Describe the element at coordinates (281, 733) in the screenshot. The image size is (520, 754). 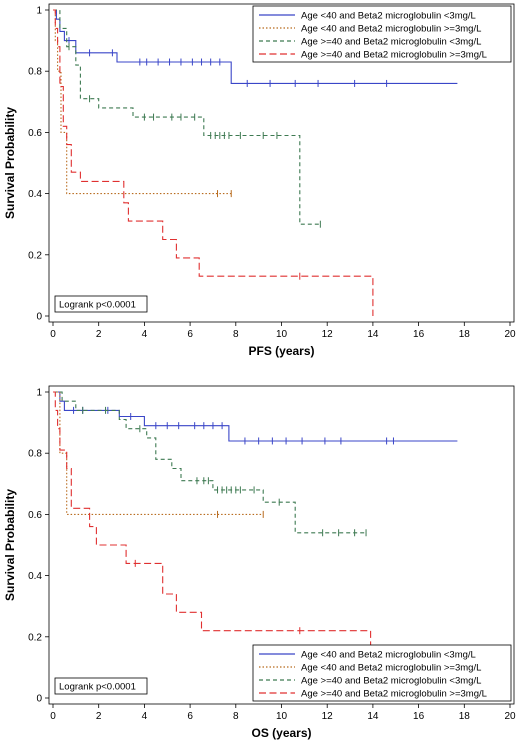
I see `x-axis-label: OS (years)` at that location.